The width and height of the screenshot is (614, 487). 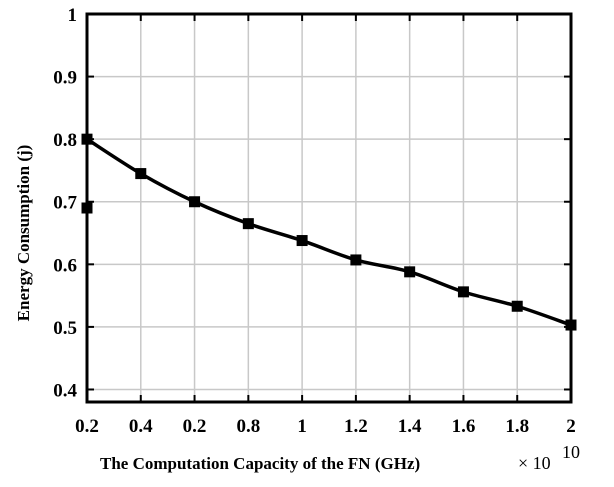 I want to click on y-tick-label: 0.9, so click(x=65, y=78).